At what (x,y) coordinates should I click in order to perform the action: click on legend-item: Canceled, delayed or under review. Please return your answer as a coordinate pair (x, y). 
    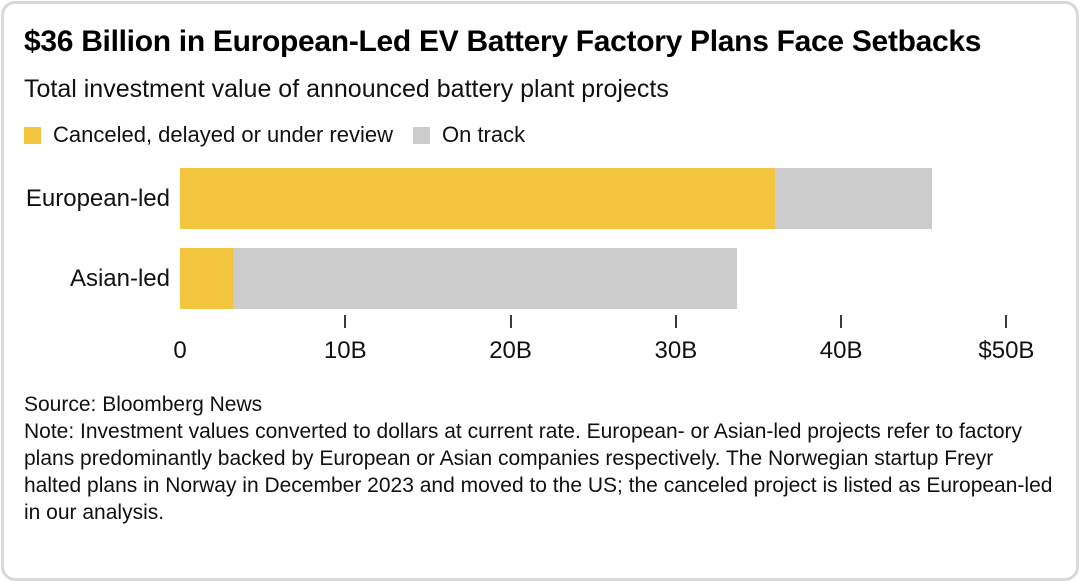
    Looking at the image, I should click on (208, 135).